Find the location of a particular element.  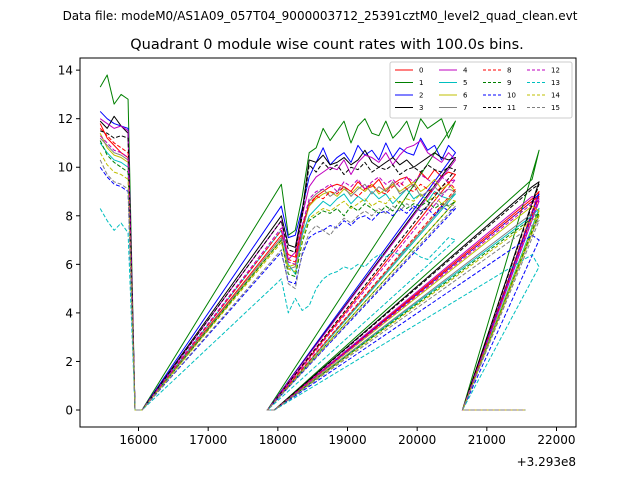

legend-box is located at coordinates (481, 90).